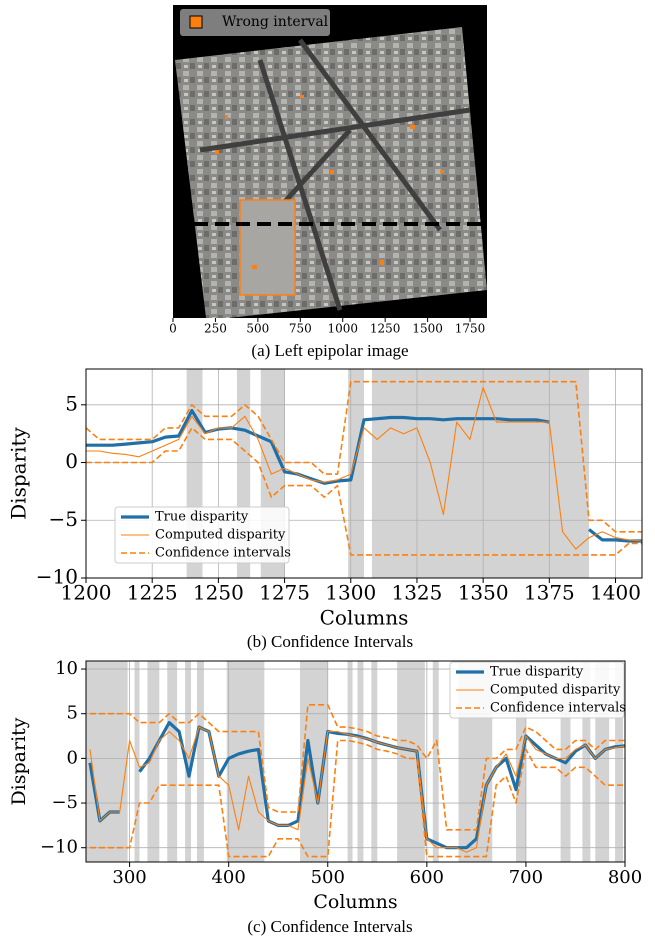  What do you see at coordinates (470, 329) in the screenshot?
I see `x-tick-label: 1750` at bounding box center [470, 329].